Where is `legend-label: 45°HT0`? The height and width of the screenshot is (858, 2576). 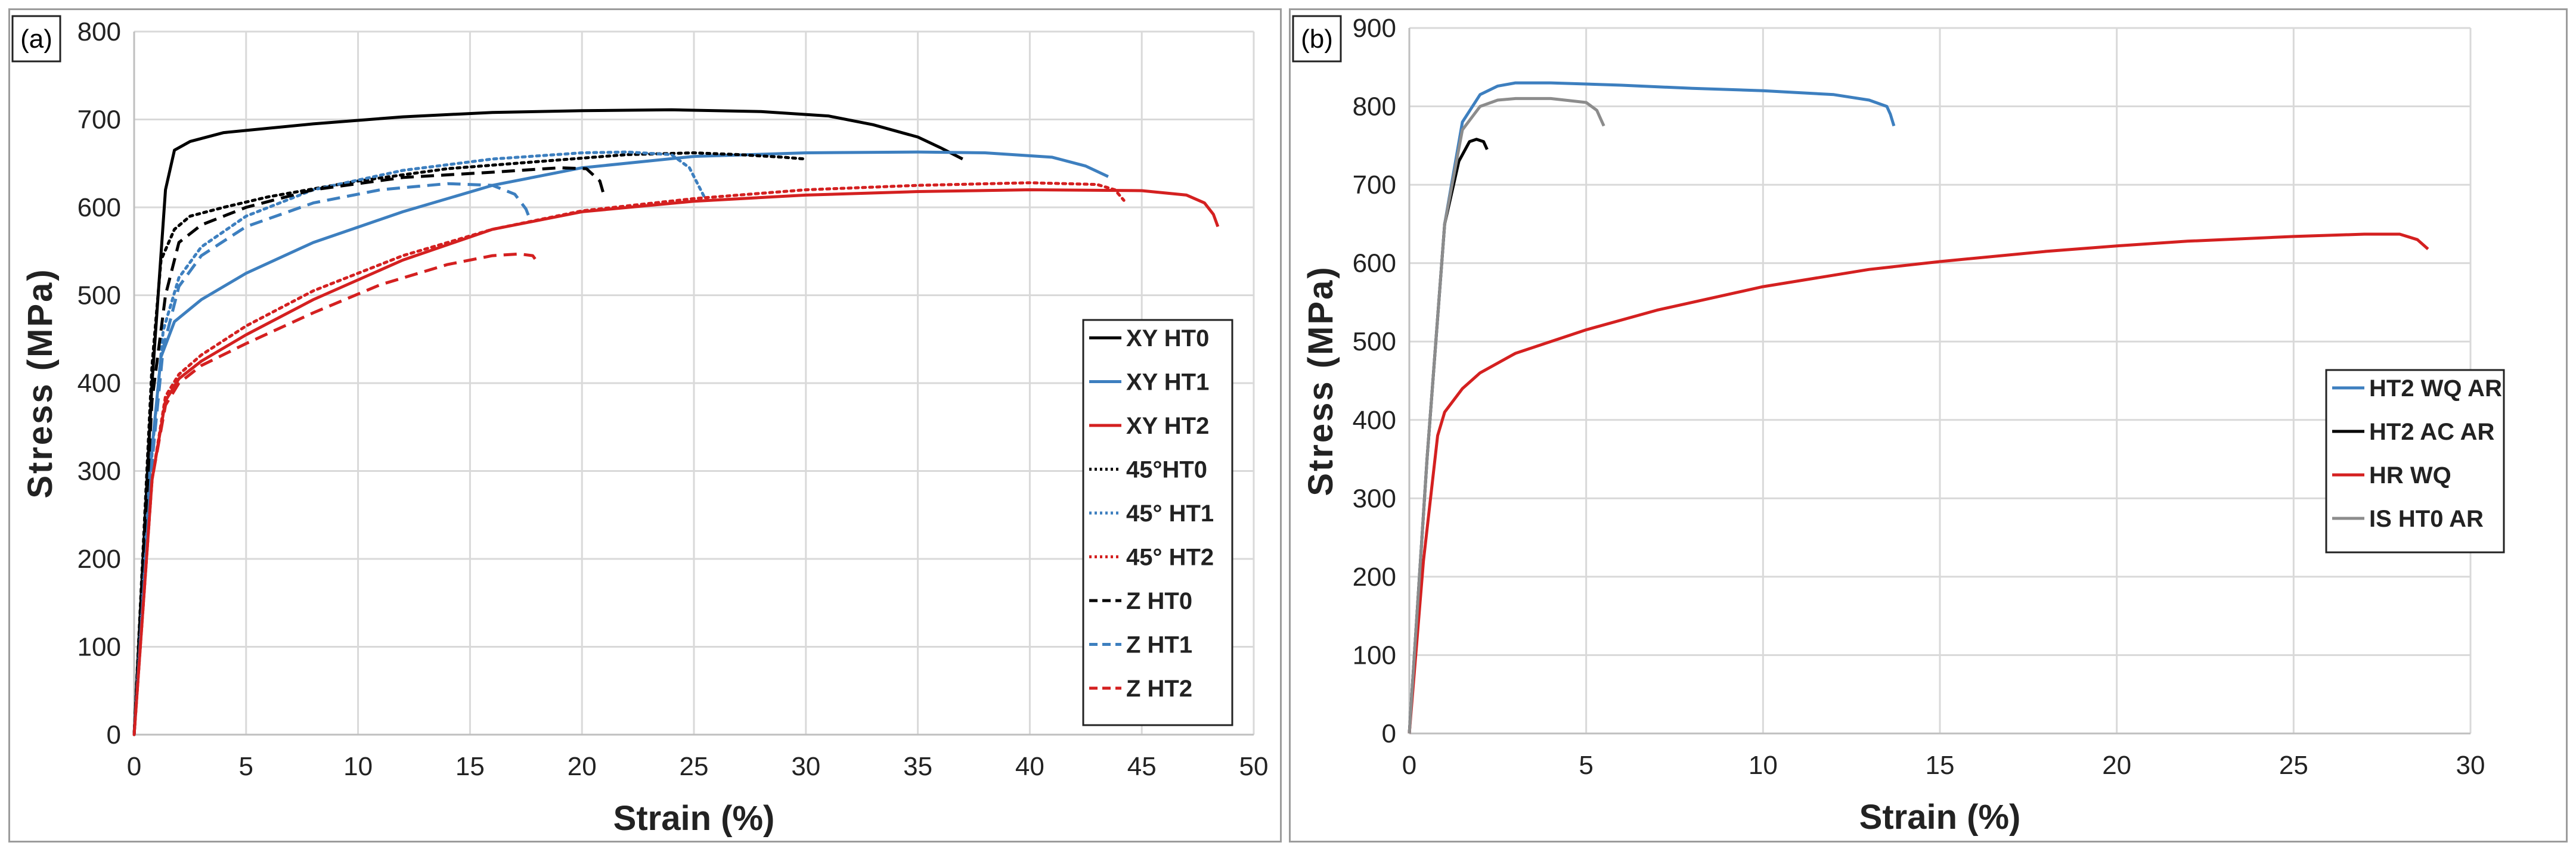
legend-label: 45°HT0 is located at coordinates (1166, 470).